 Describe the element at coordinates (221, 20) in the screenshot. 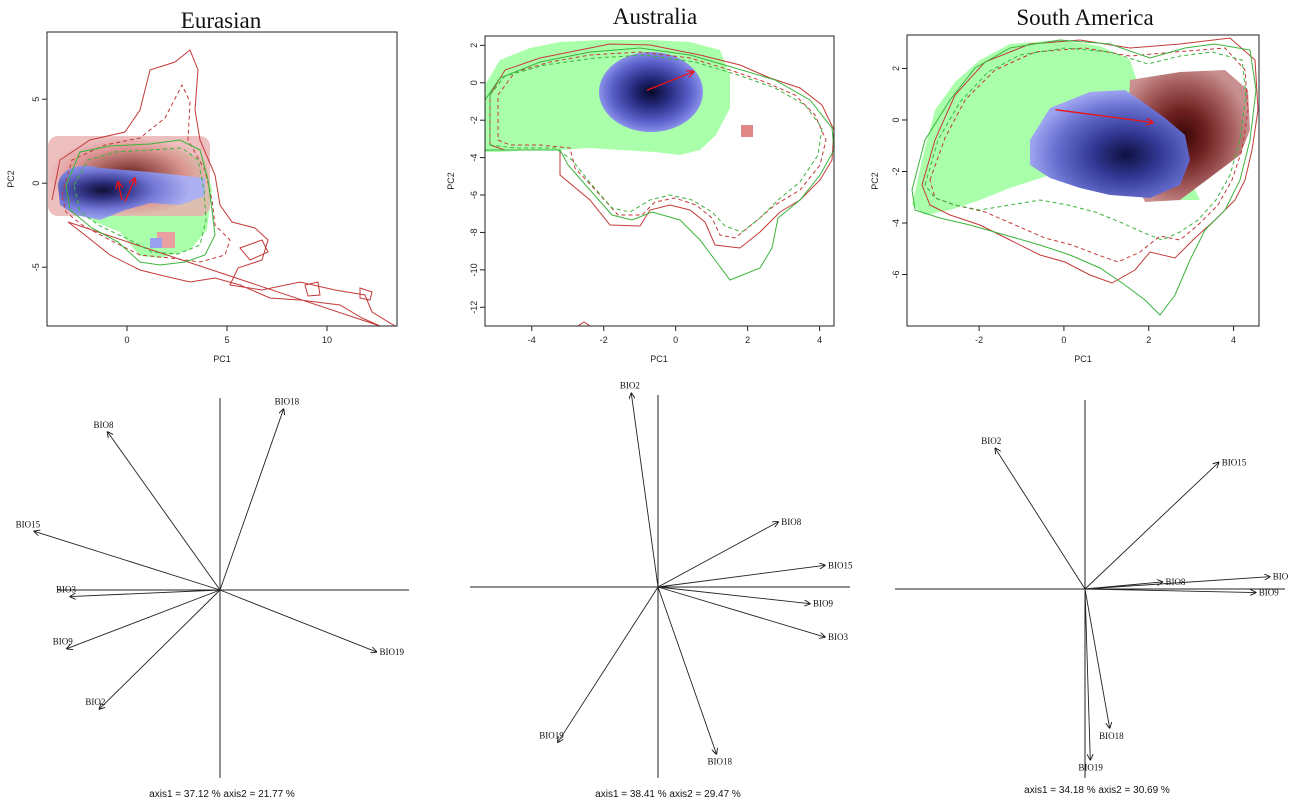

I see `eurasian-title: Eurasian` at that location.